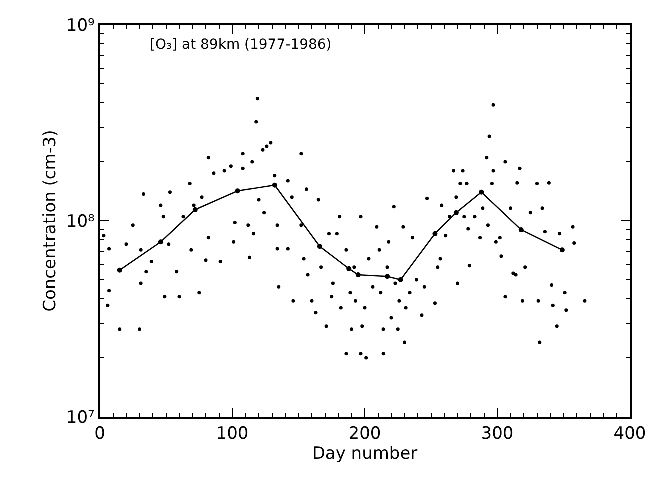 This screenshot has width=658, height=477. What do you see at coordinates (365, 454) in the screenshot?
I see `x-axis-title: Day number` at bounding box center [365, 454].